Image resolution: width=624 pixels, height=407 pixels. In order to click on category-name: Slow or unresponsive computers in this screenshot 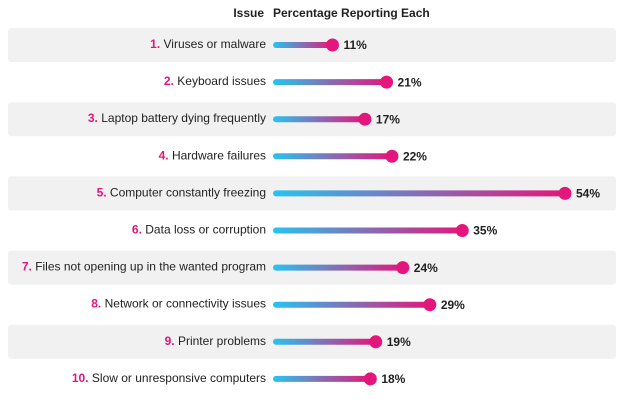, I will do `click(179, 378)`.